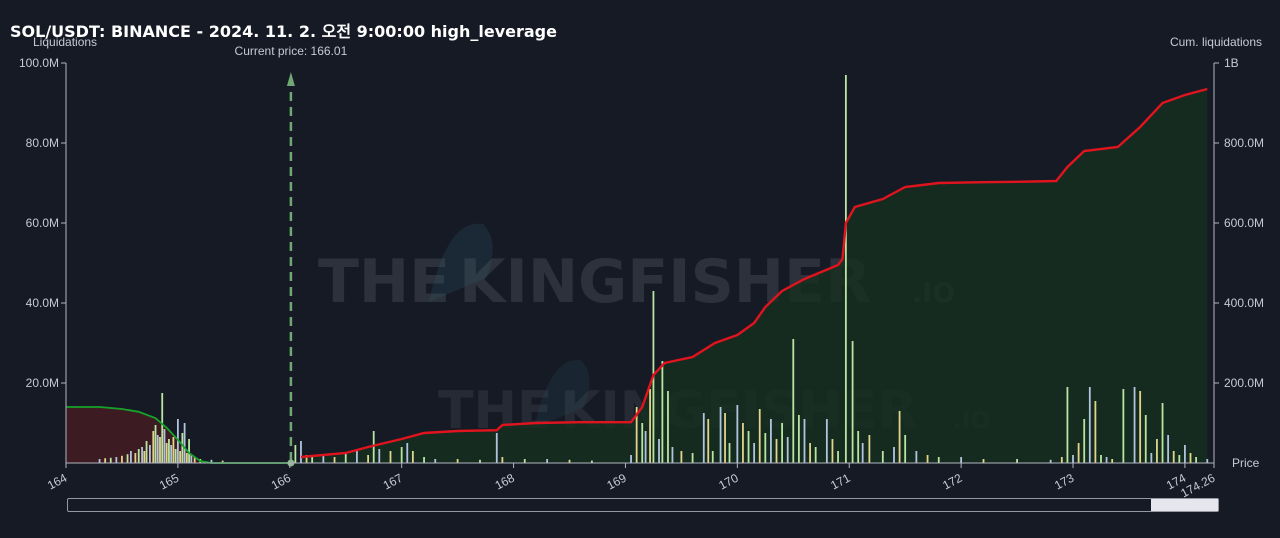 This screenshot has height=538, width=1280. What do you see at coordinates (1244, 383) in the screenshot?
I see `y-right-tick-label: 200.0M` at bounding box center [1244, 383].